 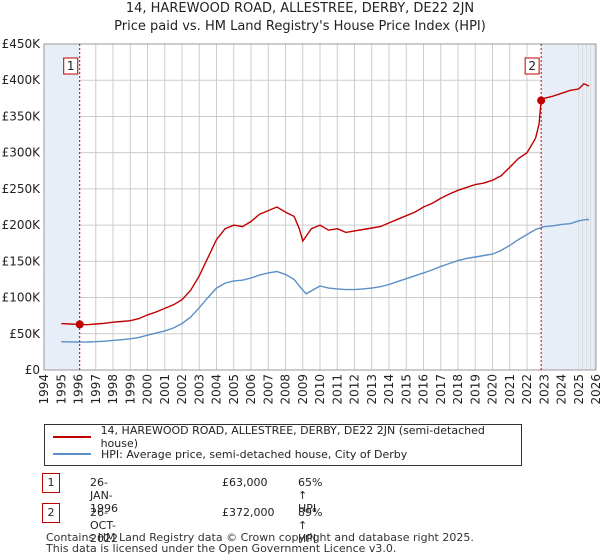 I want to click on y-tick-label: £100K, so click(x=22, y=298).